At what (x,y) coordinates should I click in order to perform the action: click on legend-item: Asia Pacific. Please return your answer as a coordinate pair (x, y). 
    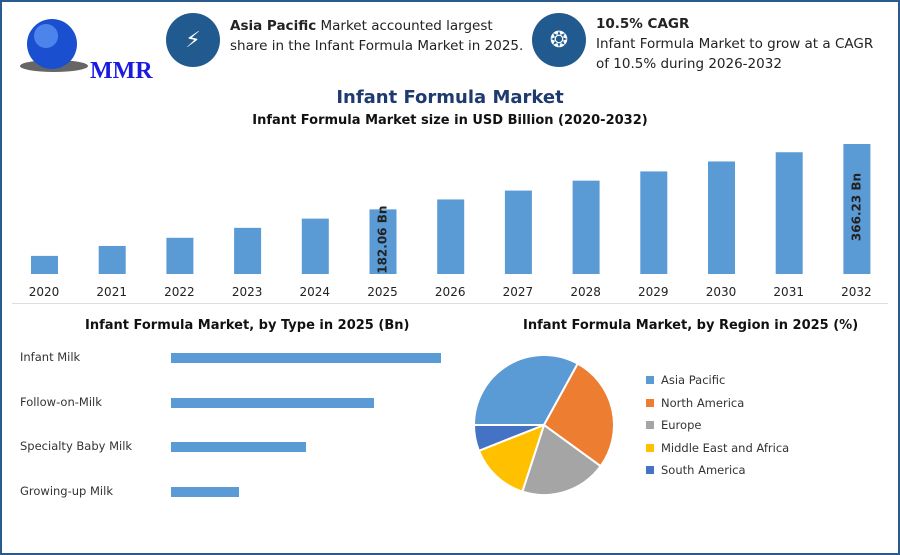
    Looking at the image, I should click on (685, 380).